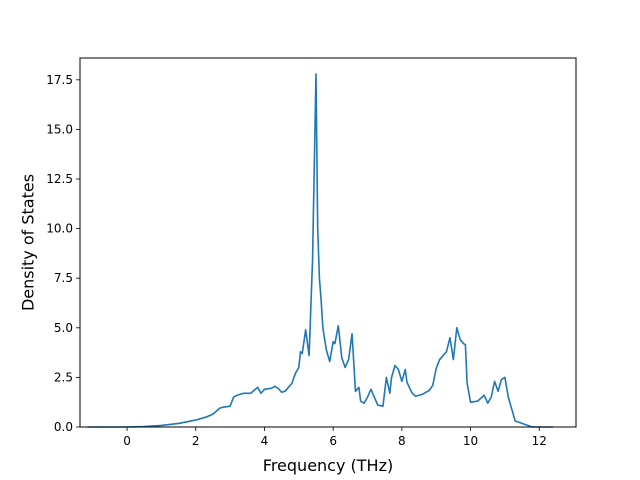 This screenshot has height=480, width=640. Describe the element at coordinates (59, 179) in the screenshot. I see `y-tick-label: 12.5` at that location.